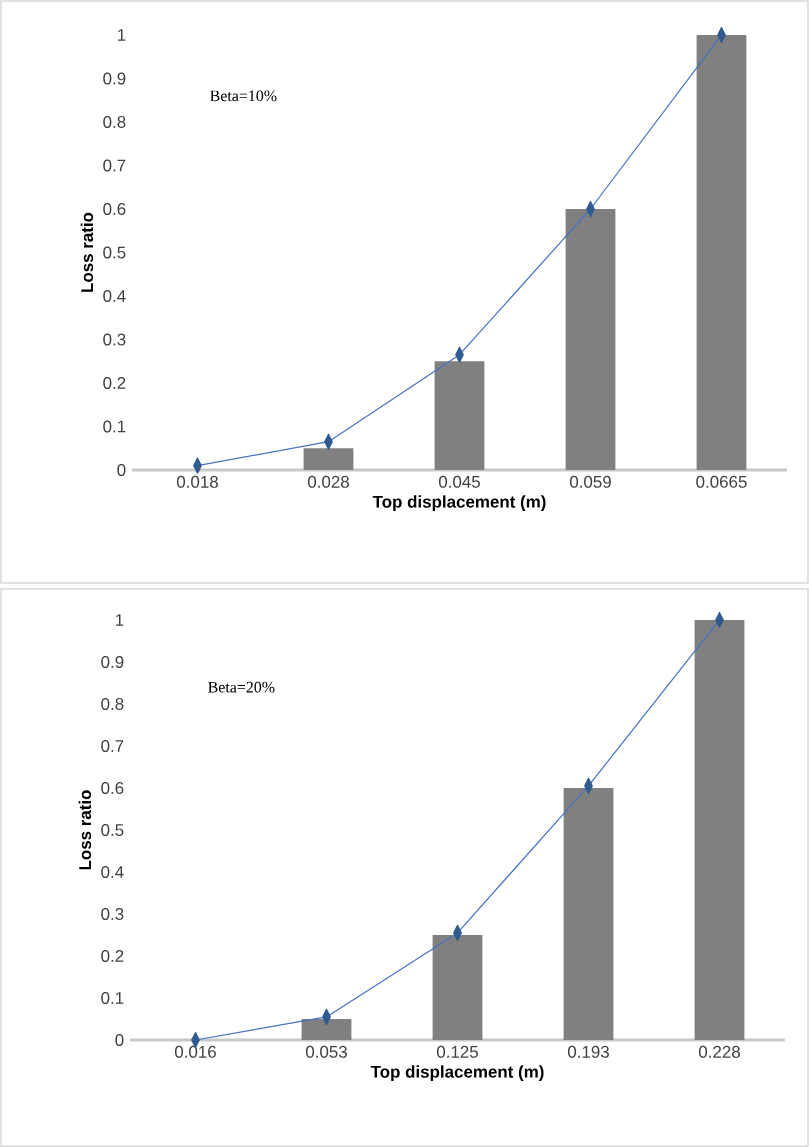  Describe the element at coordinates (328, 481) in the screenshot. I see `x-tick-label: 0.028` at that location.